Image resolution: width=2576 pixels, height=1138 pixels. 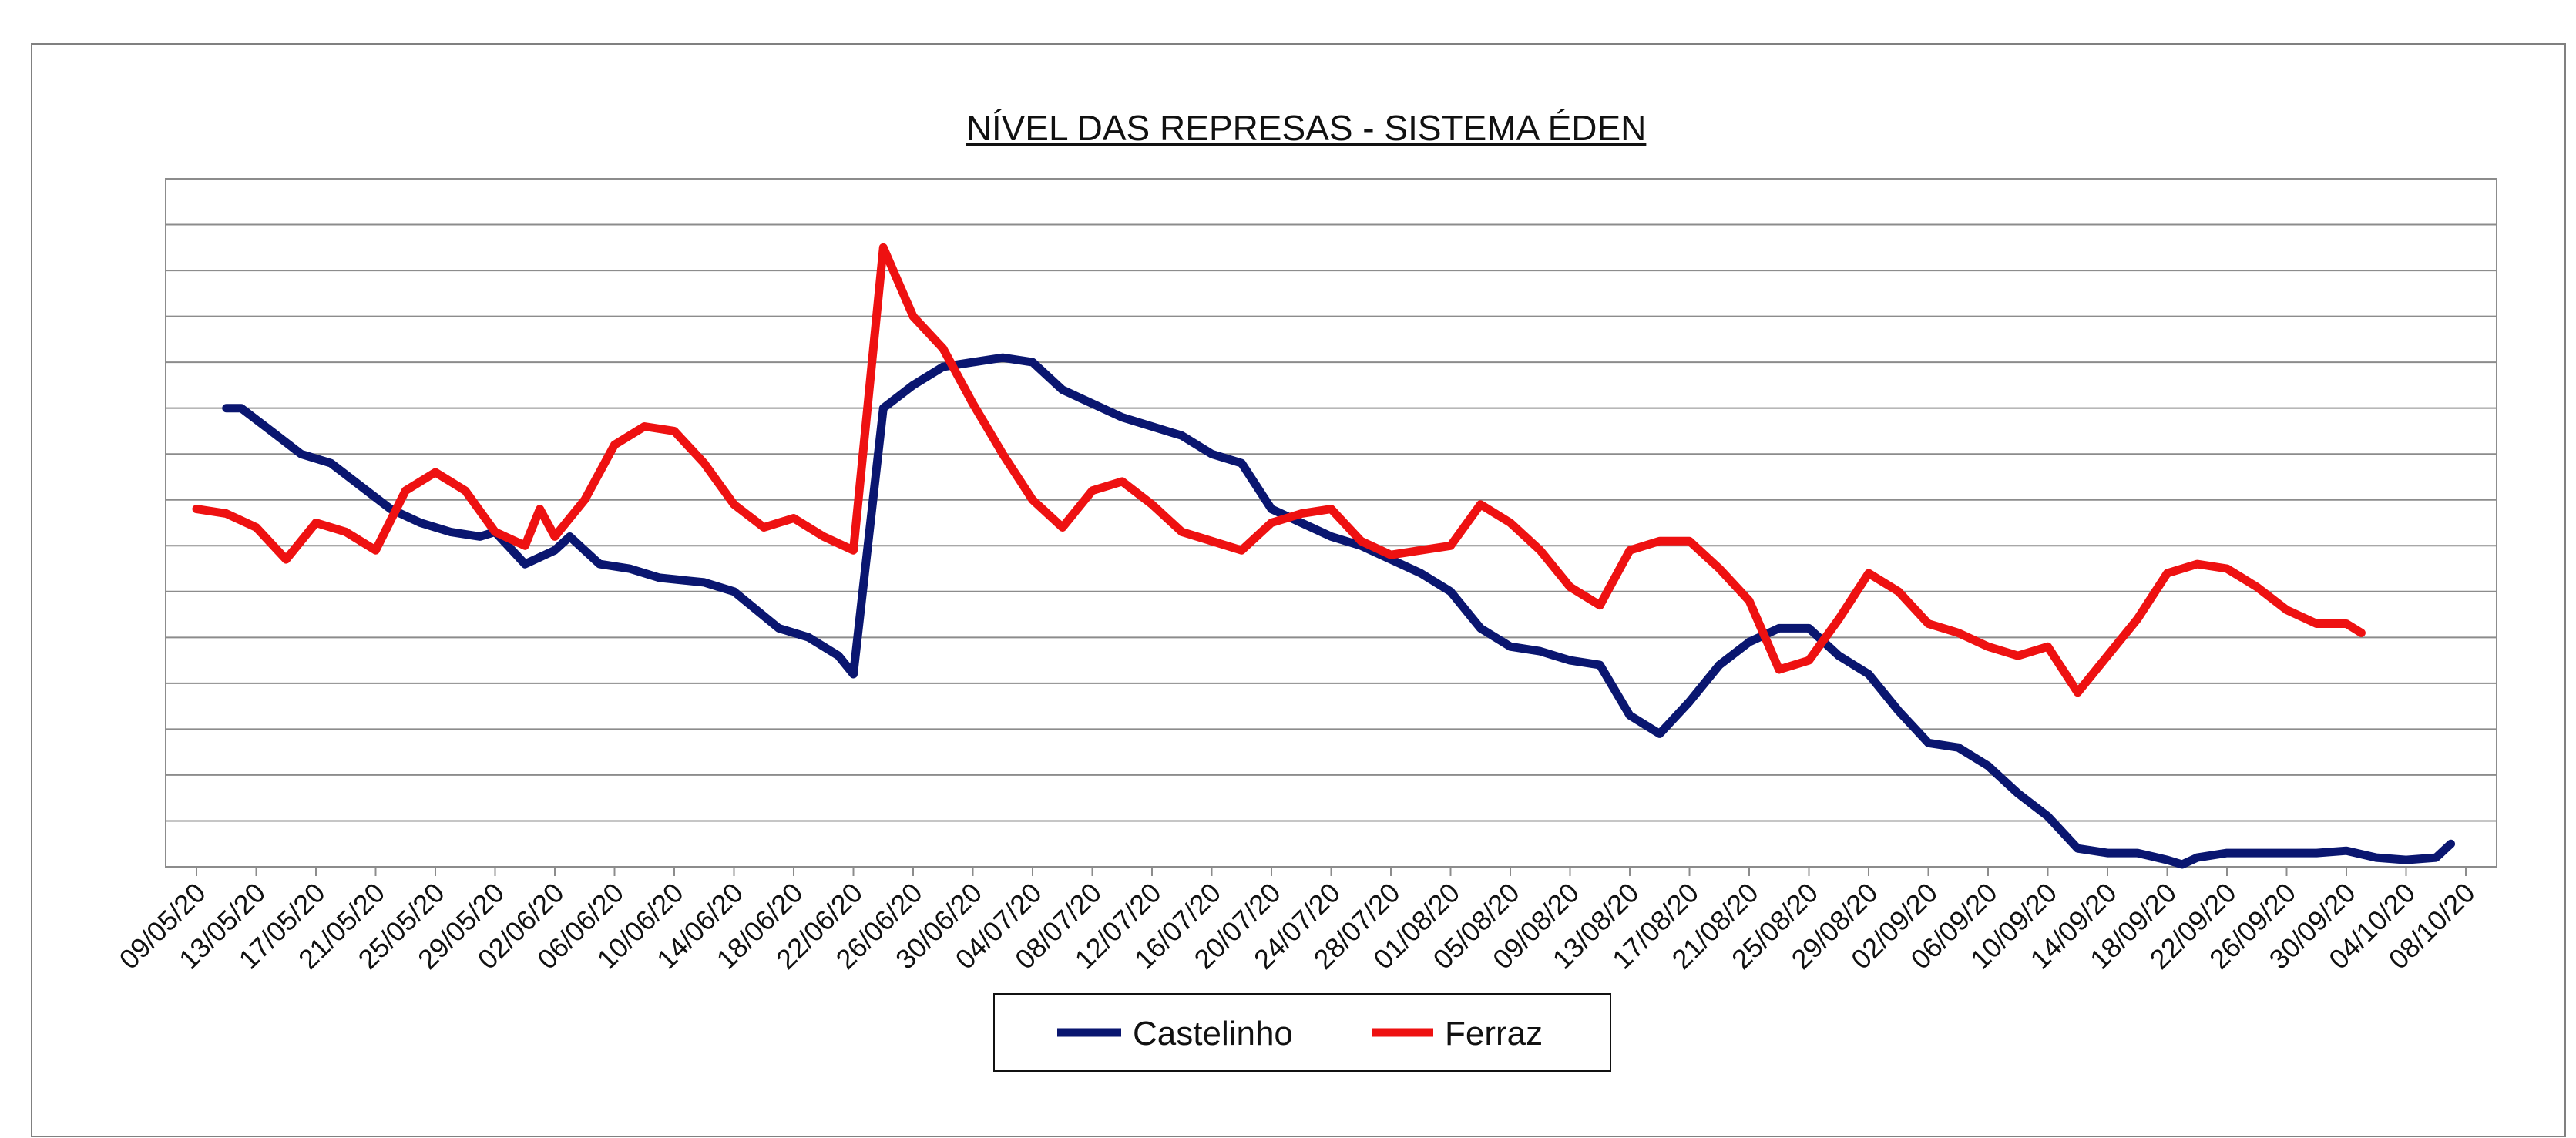 I want to click on chart-legend: Castelinho Ferraz, so click(x=1302, y=1032).